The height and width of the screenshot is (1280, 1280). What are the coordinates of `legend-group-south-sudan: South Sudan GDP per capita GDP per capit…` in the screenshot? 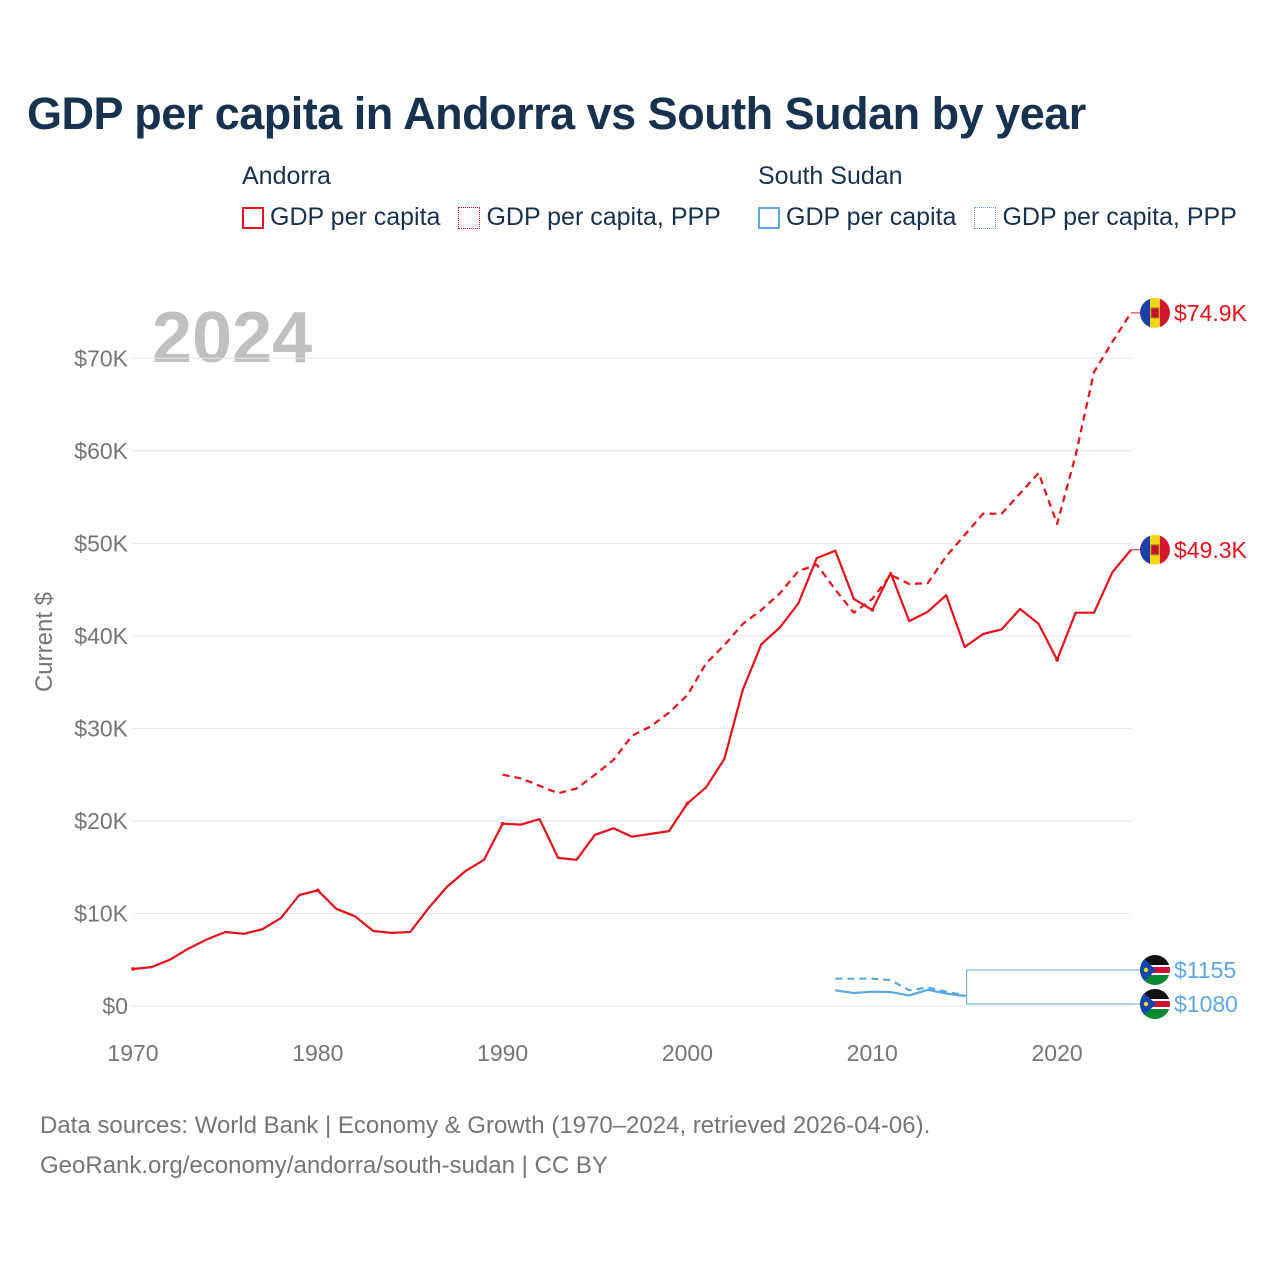 It's located at (997, 197).